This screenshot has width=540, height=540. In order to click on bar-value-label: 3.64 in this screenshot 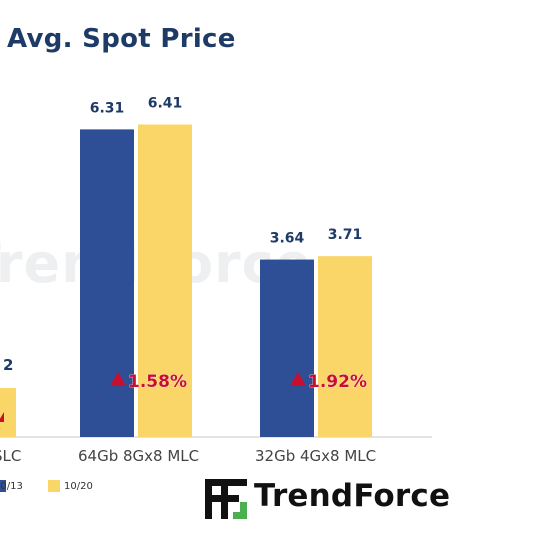, I will do `click(287, 239)`.